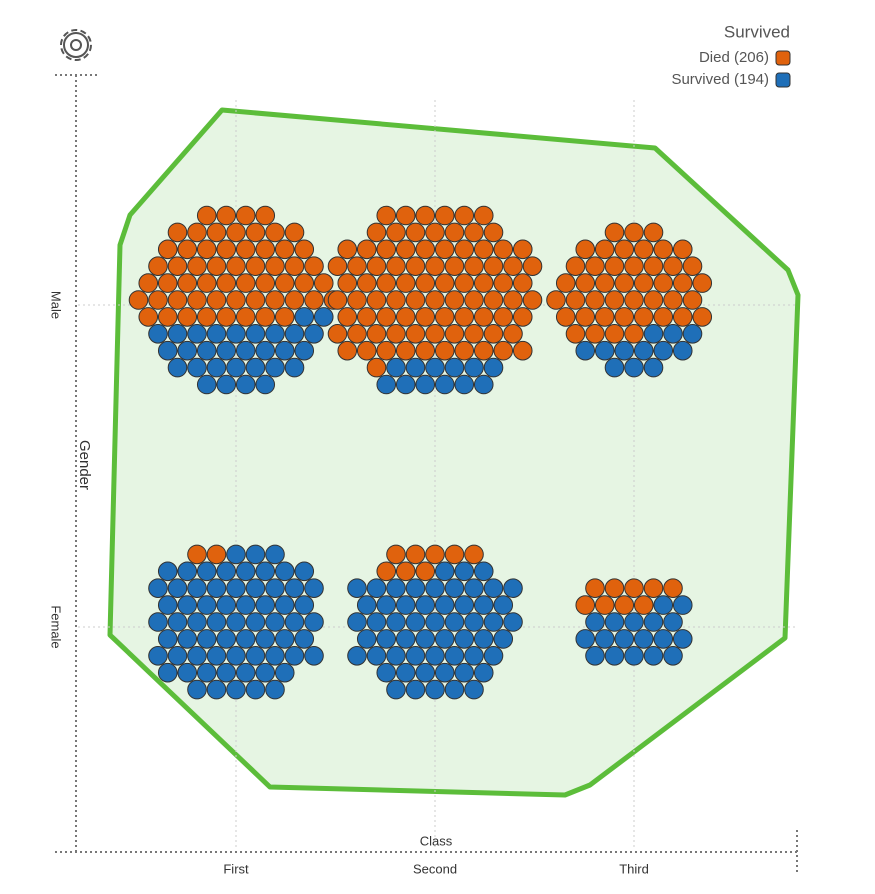 The width and height of the screenshot is (875, 894). I want to click on settings-icon, so click(76, 45).